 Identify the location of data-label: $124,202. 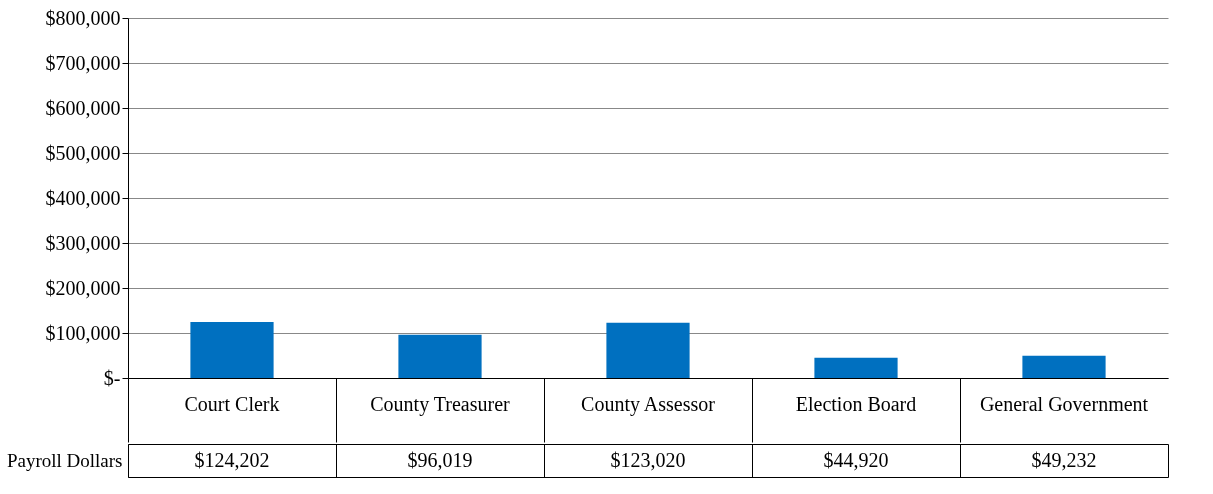
(232, 459).